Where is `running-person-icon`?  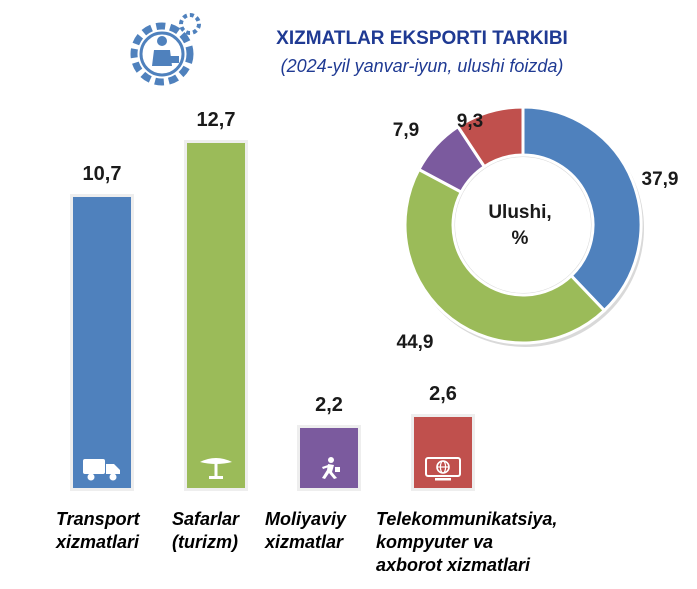 running-person-icon is located at coordinates (329, 471).